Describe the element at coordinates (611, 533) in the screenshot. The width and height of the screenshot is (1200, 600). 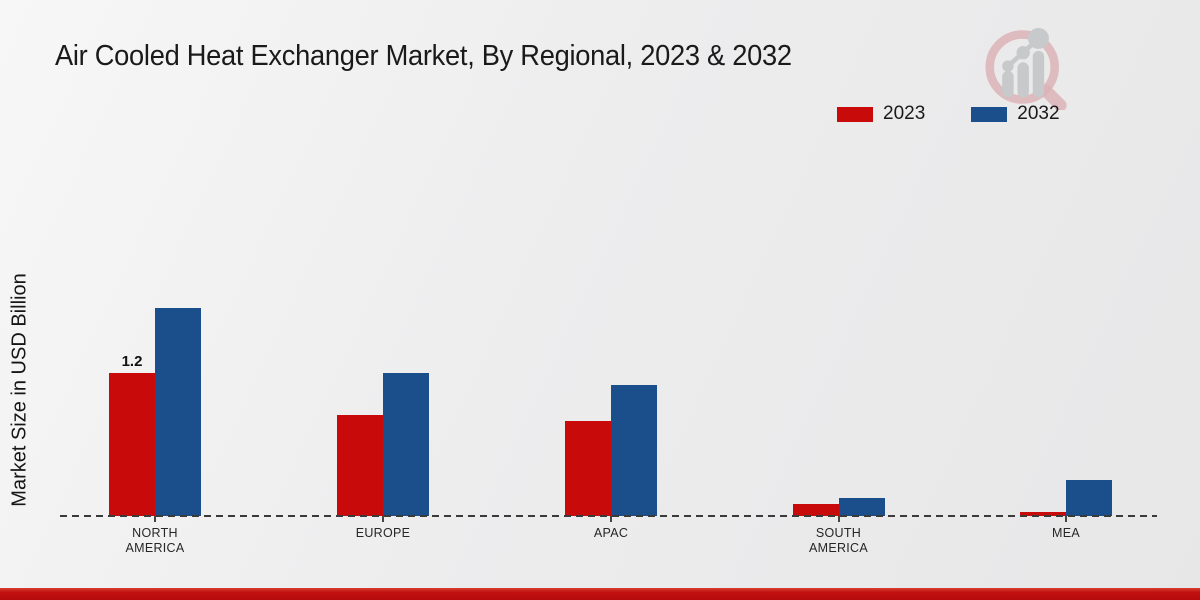
I see `category-label: APAC` at that location.